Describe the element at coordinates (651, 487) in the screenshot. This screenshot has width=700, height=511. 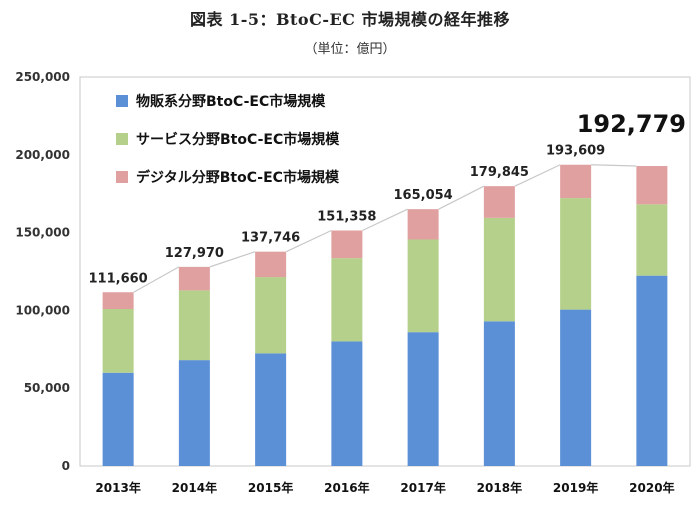
I see `x-tick-label: 2020年` at that location.